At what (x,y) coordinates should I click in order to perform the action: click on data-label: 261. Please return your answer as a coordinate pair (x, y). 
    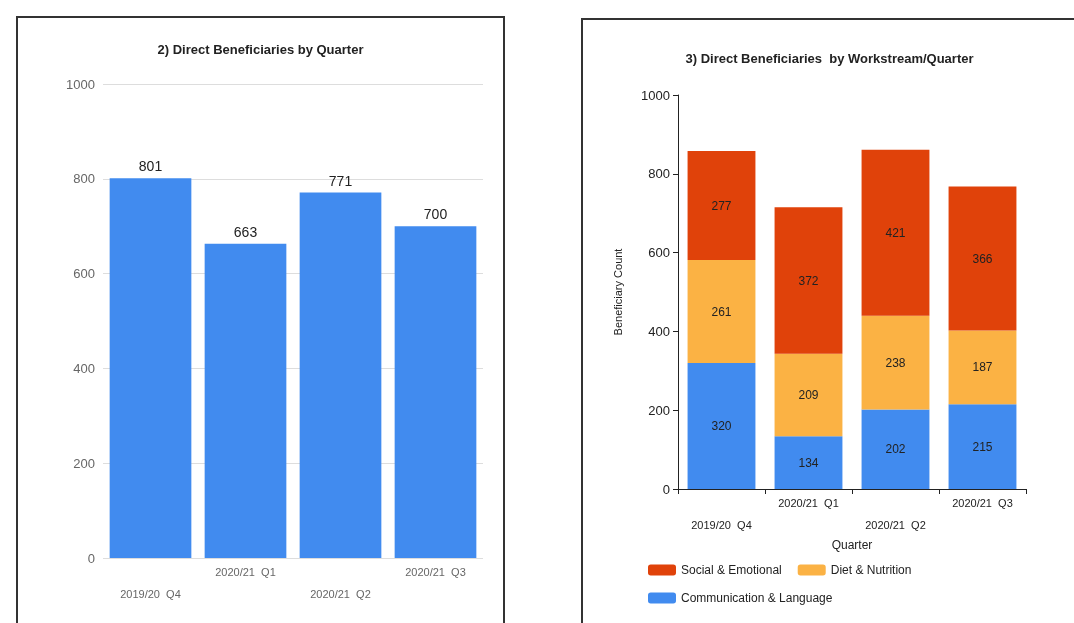
    Looking at the image, I should click on (721, 311).